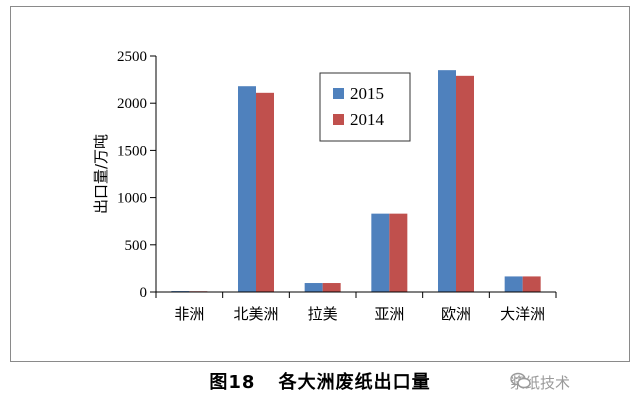  Describe the element at coordinates (189, 314) in the screenshot. I see `x-tick-label: 非洲` at that location.